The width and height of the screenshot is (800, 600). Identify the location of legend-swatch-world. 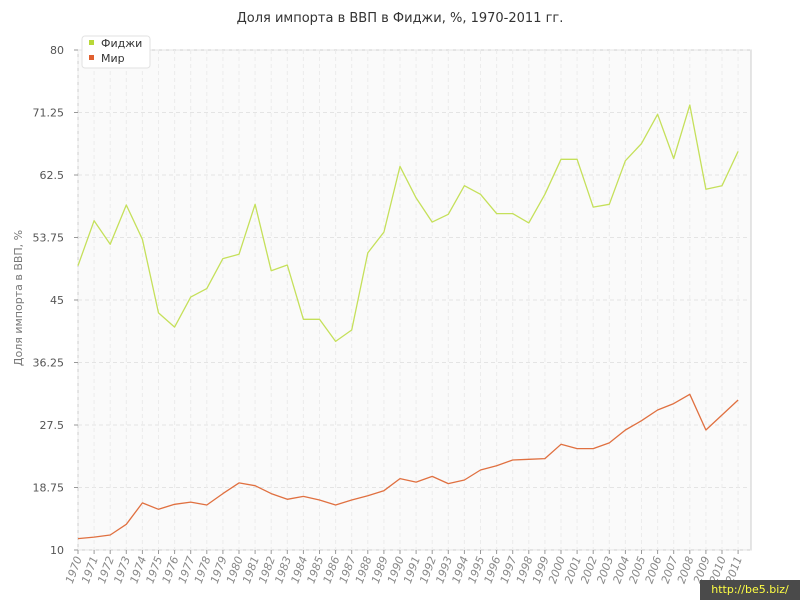
(91, 57).